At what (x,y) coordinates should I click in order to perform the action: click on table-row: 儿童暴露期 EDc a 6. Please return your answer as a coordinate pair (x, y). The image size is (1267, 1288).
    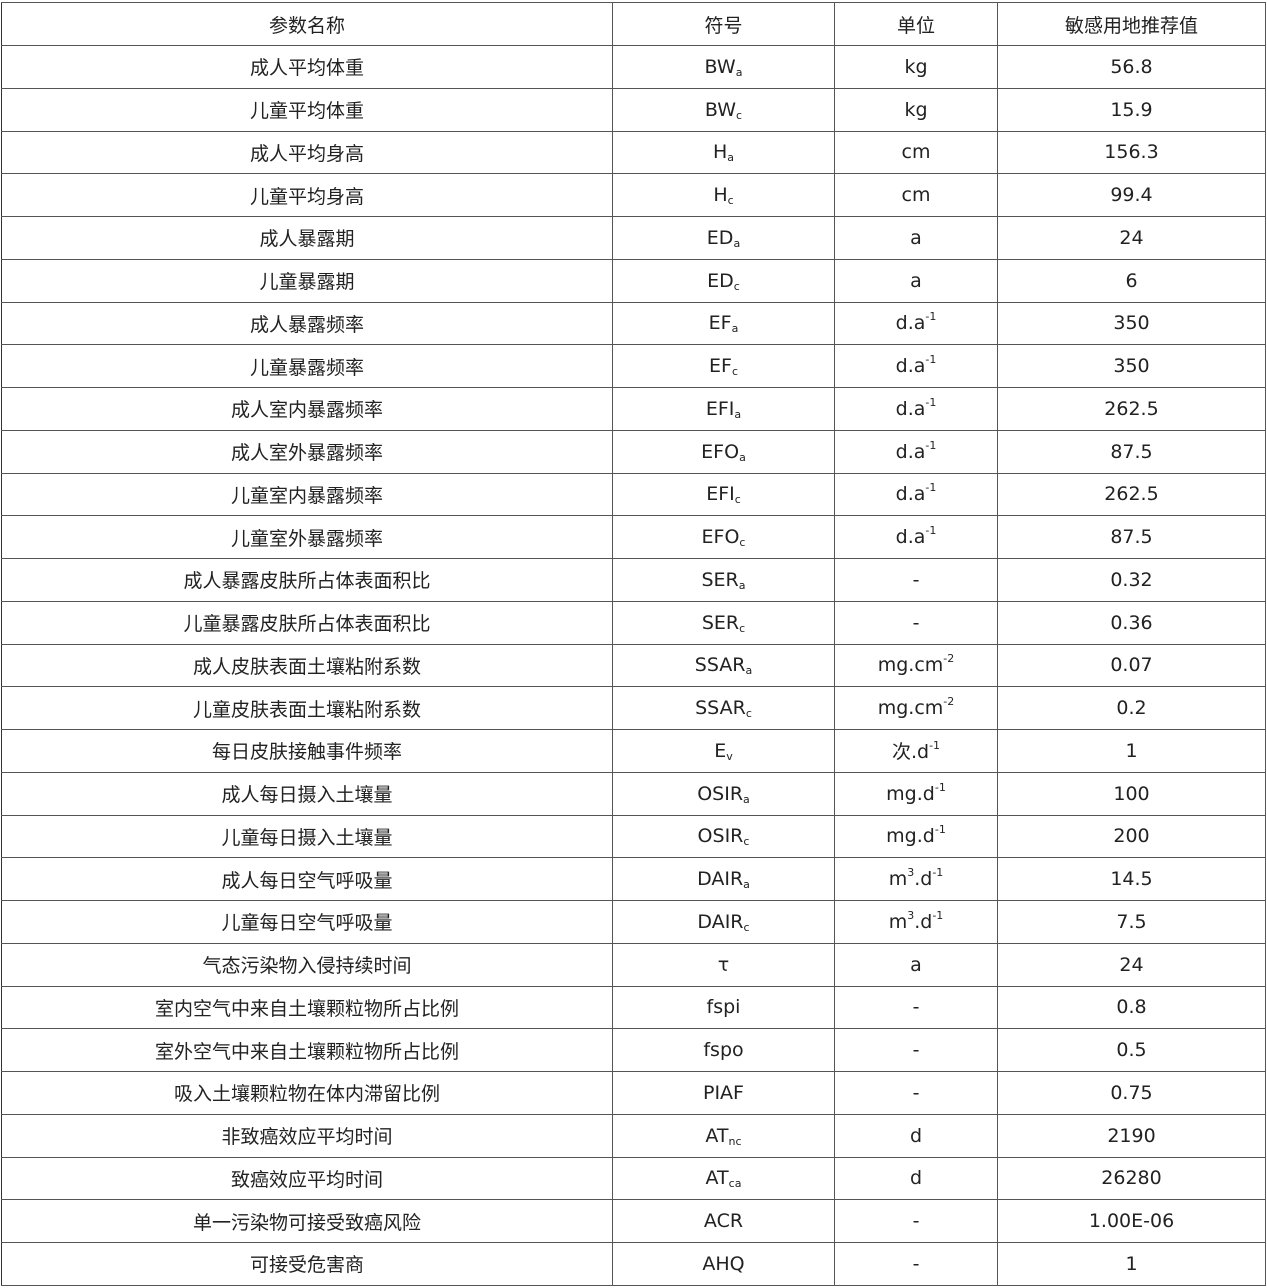
    Looking at the image, I should click on (633, 280).